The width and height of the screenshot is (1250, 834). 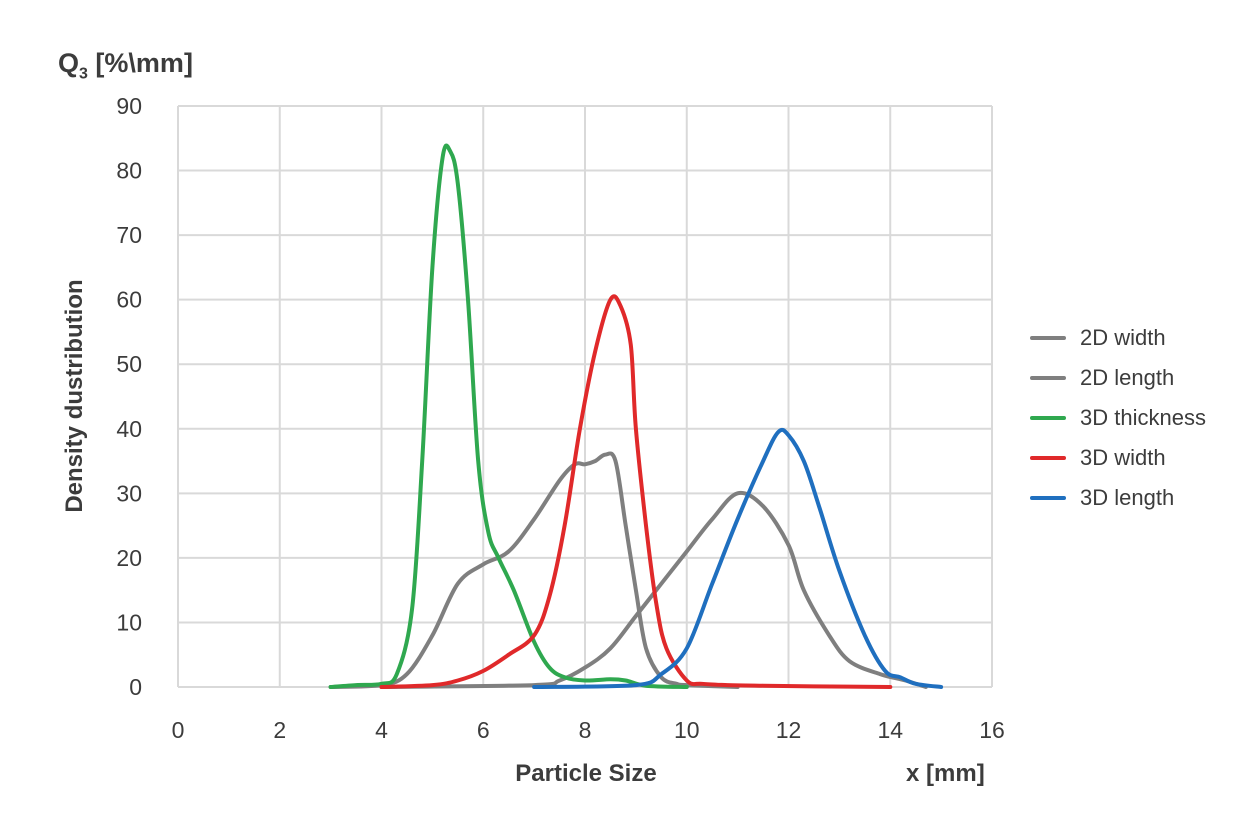 I want to click on y-tick-label: 60, so click(x=129, y=300).